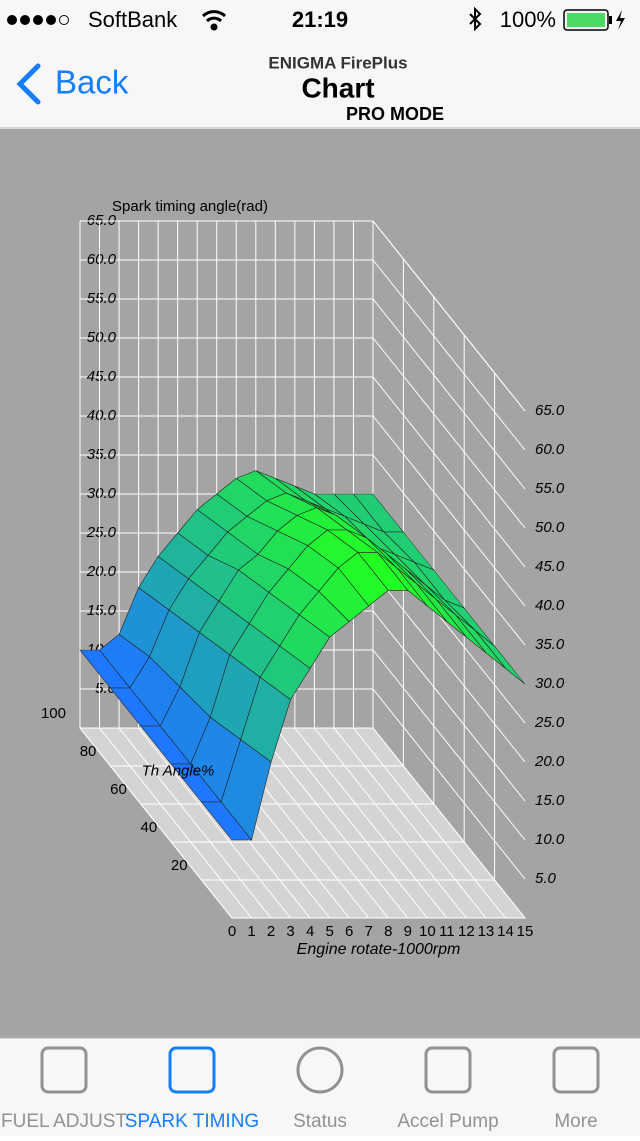 This screenshot has width=640, height=1141. Describe the element at coordinates (102, 298) in the screenshot. I see `z-tick-label: 55.0` at that location.